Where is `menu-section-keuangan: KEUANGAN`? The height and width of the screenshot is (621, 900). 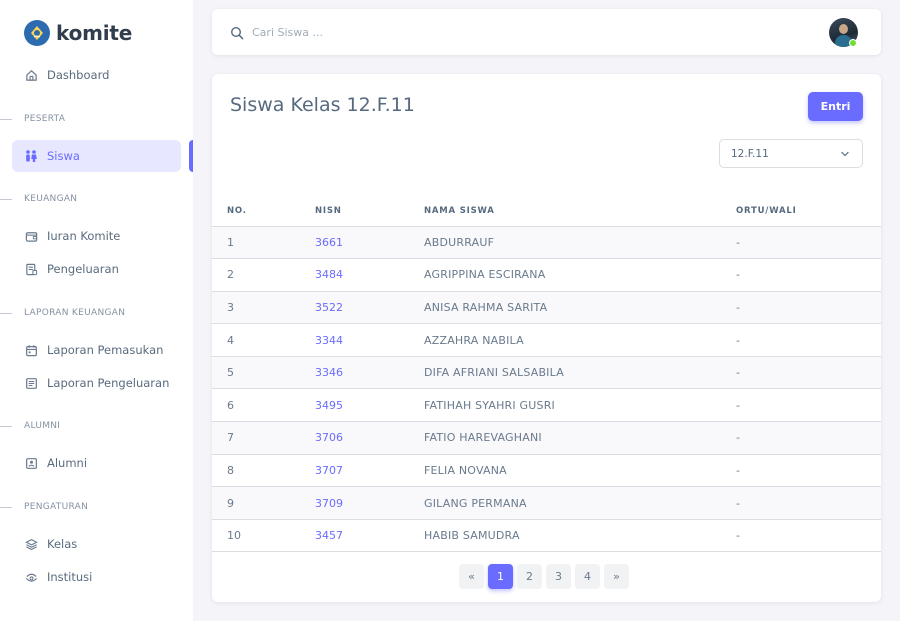
menu-section-keuangan: KEUANGAN is located at coordinates (96, 199).